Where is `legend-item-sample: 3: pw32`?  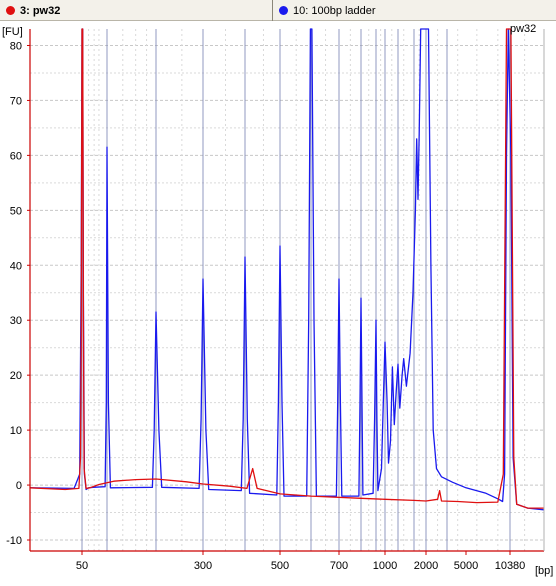
legend-item-sample: 3: pw32 is located at coordinates (33, 10).